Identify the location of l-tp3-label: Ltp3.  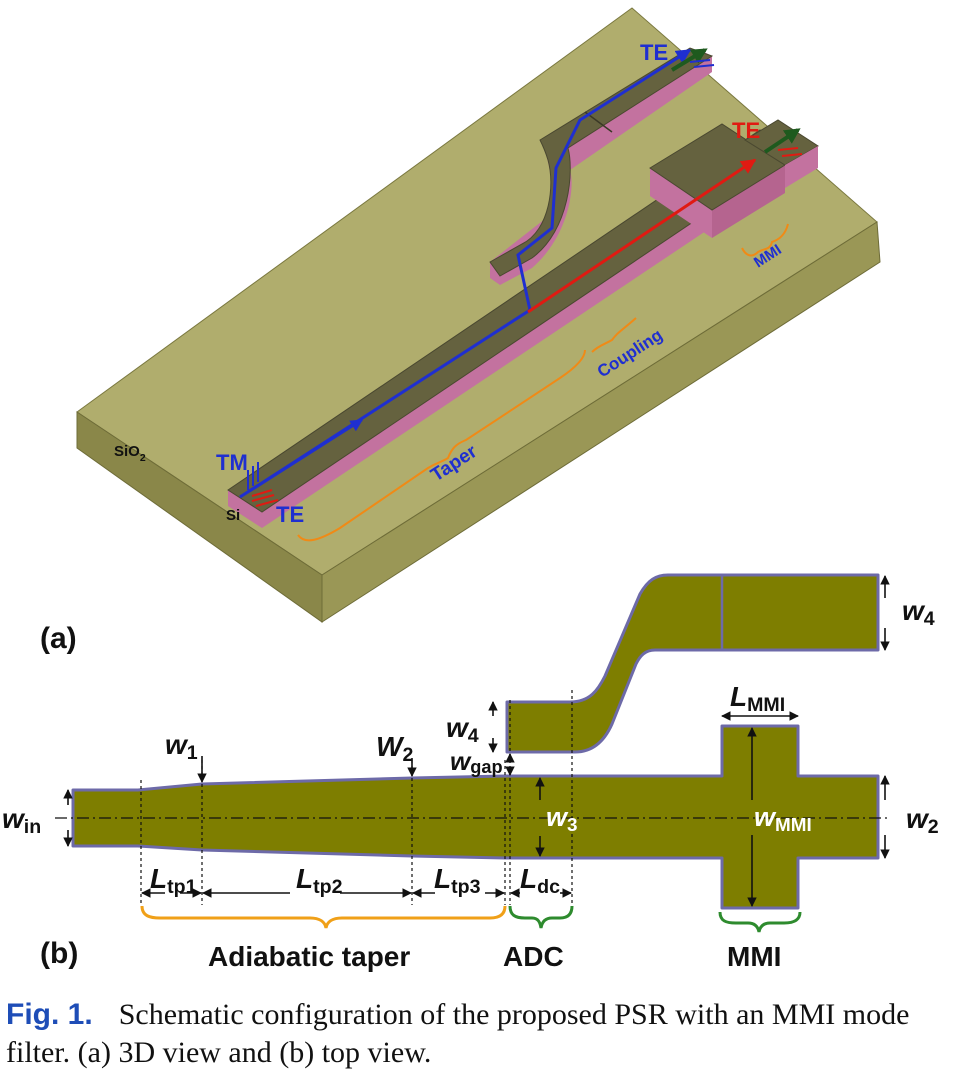
(457, 880).